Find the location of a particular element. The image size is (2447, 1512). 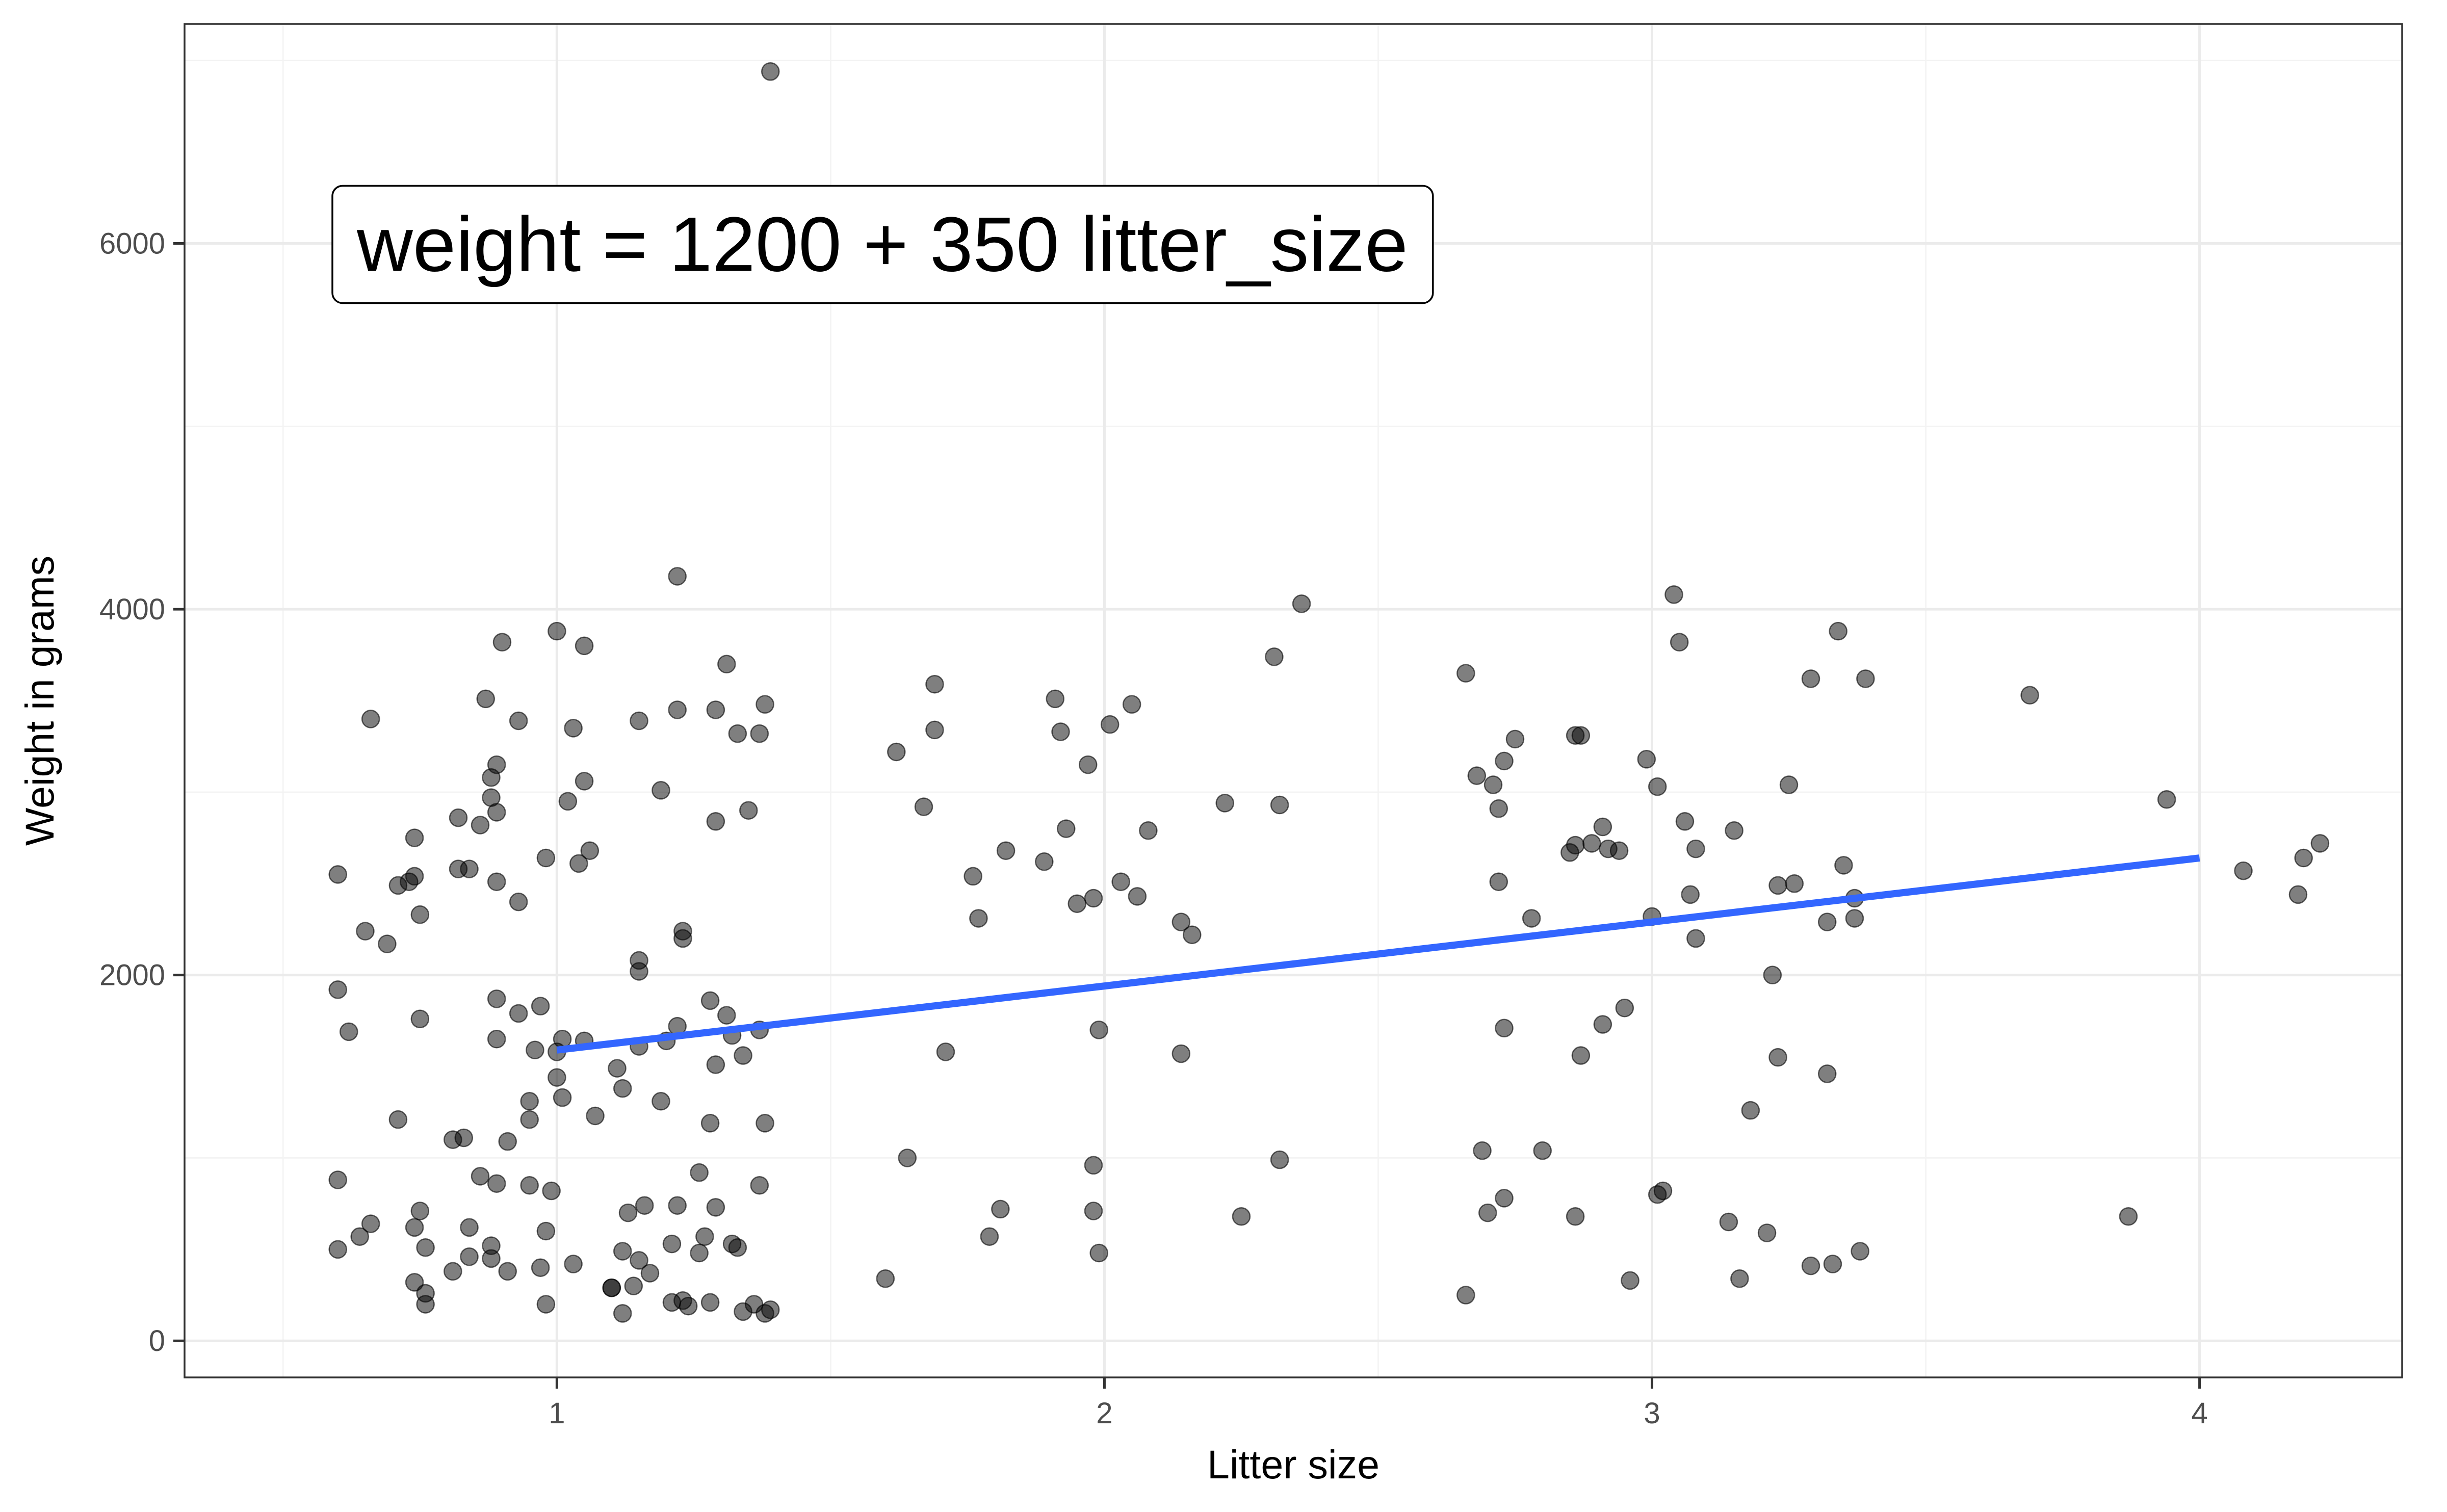

y-tick-label: 0 is located at coordinates (157, 1341).